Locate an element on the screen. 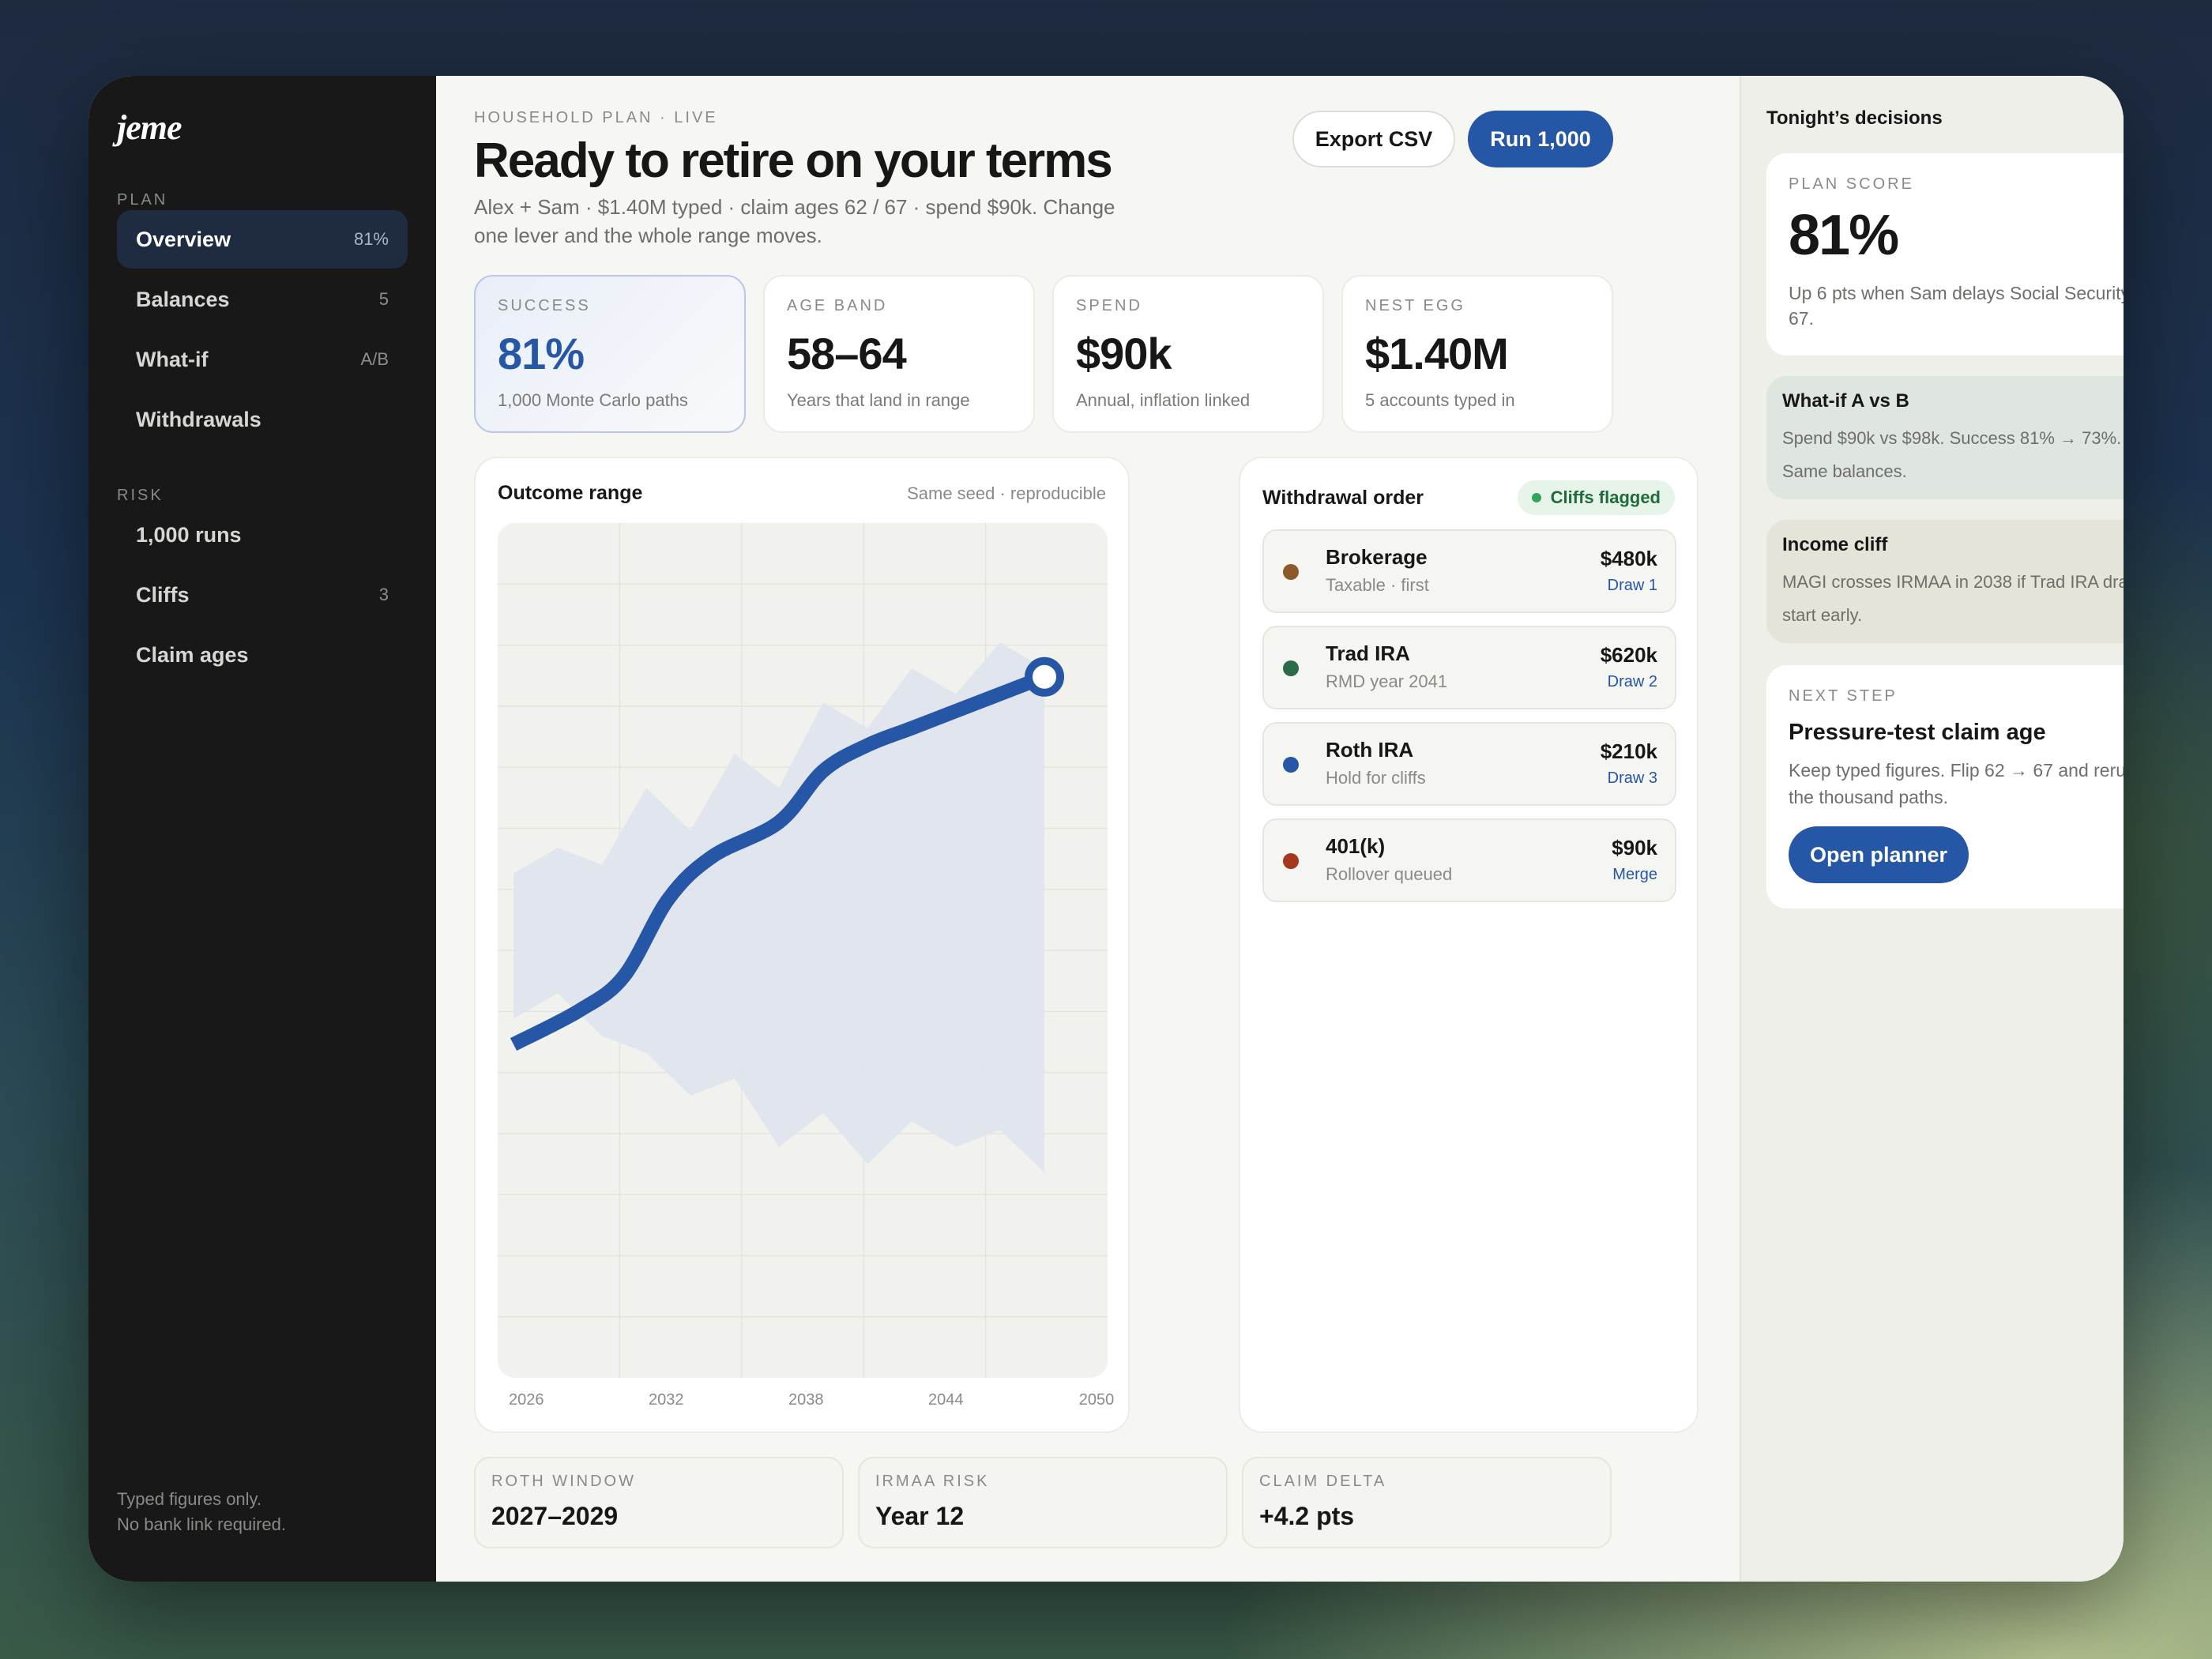 The image size is (2212, 1659). kpi-card-success: SUCCESS 81% 1,000 Monte Carlo paths is located at coordinates (610, 354).